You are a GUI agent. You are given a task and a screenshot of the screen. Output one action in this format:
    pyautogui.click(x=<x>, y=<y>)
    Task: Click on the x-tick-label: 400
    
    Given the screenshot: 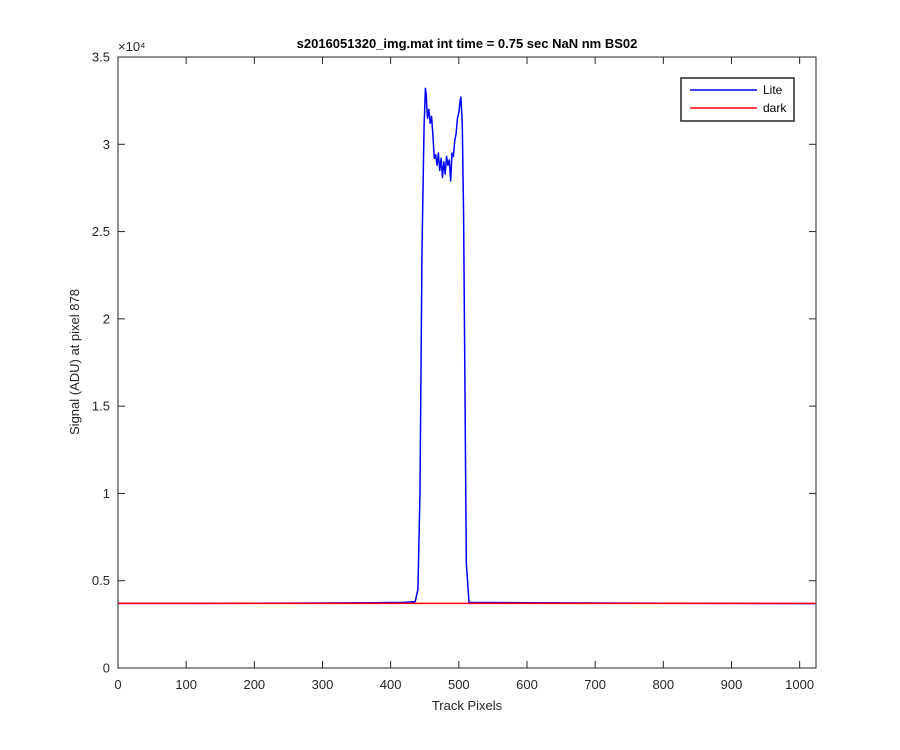 What is the action you would take?
    pyautogui.click(x=391, y=684)
    